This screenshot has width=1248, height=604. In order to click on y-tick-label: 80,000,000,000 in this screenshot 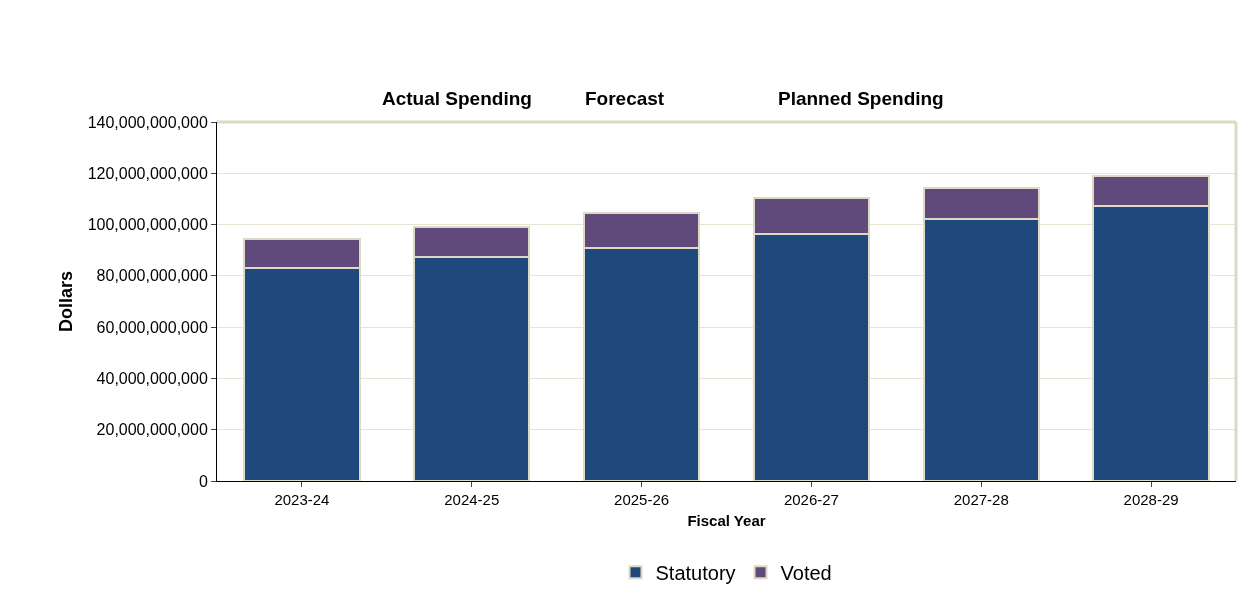, I will do `click(152, 276)`.